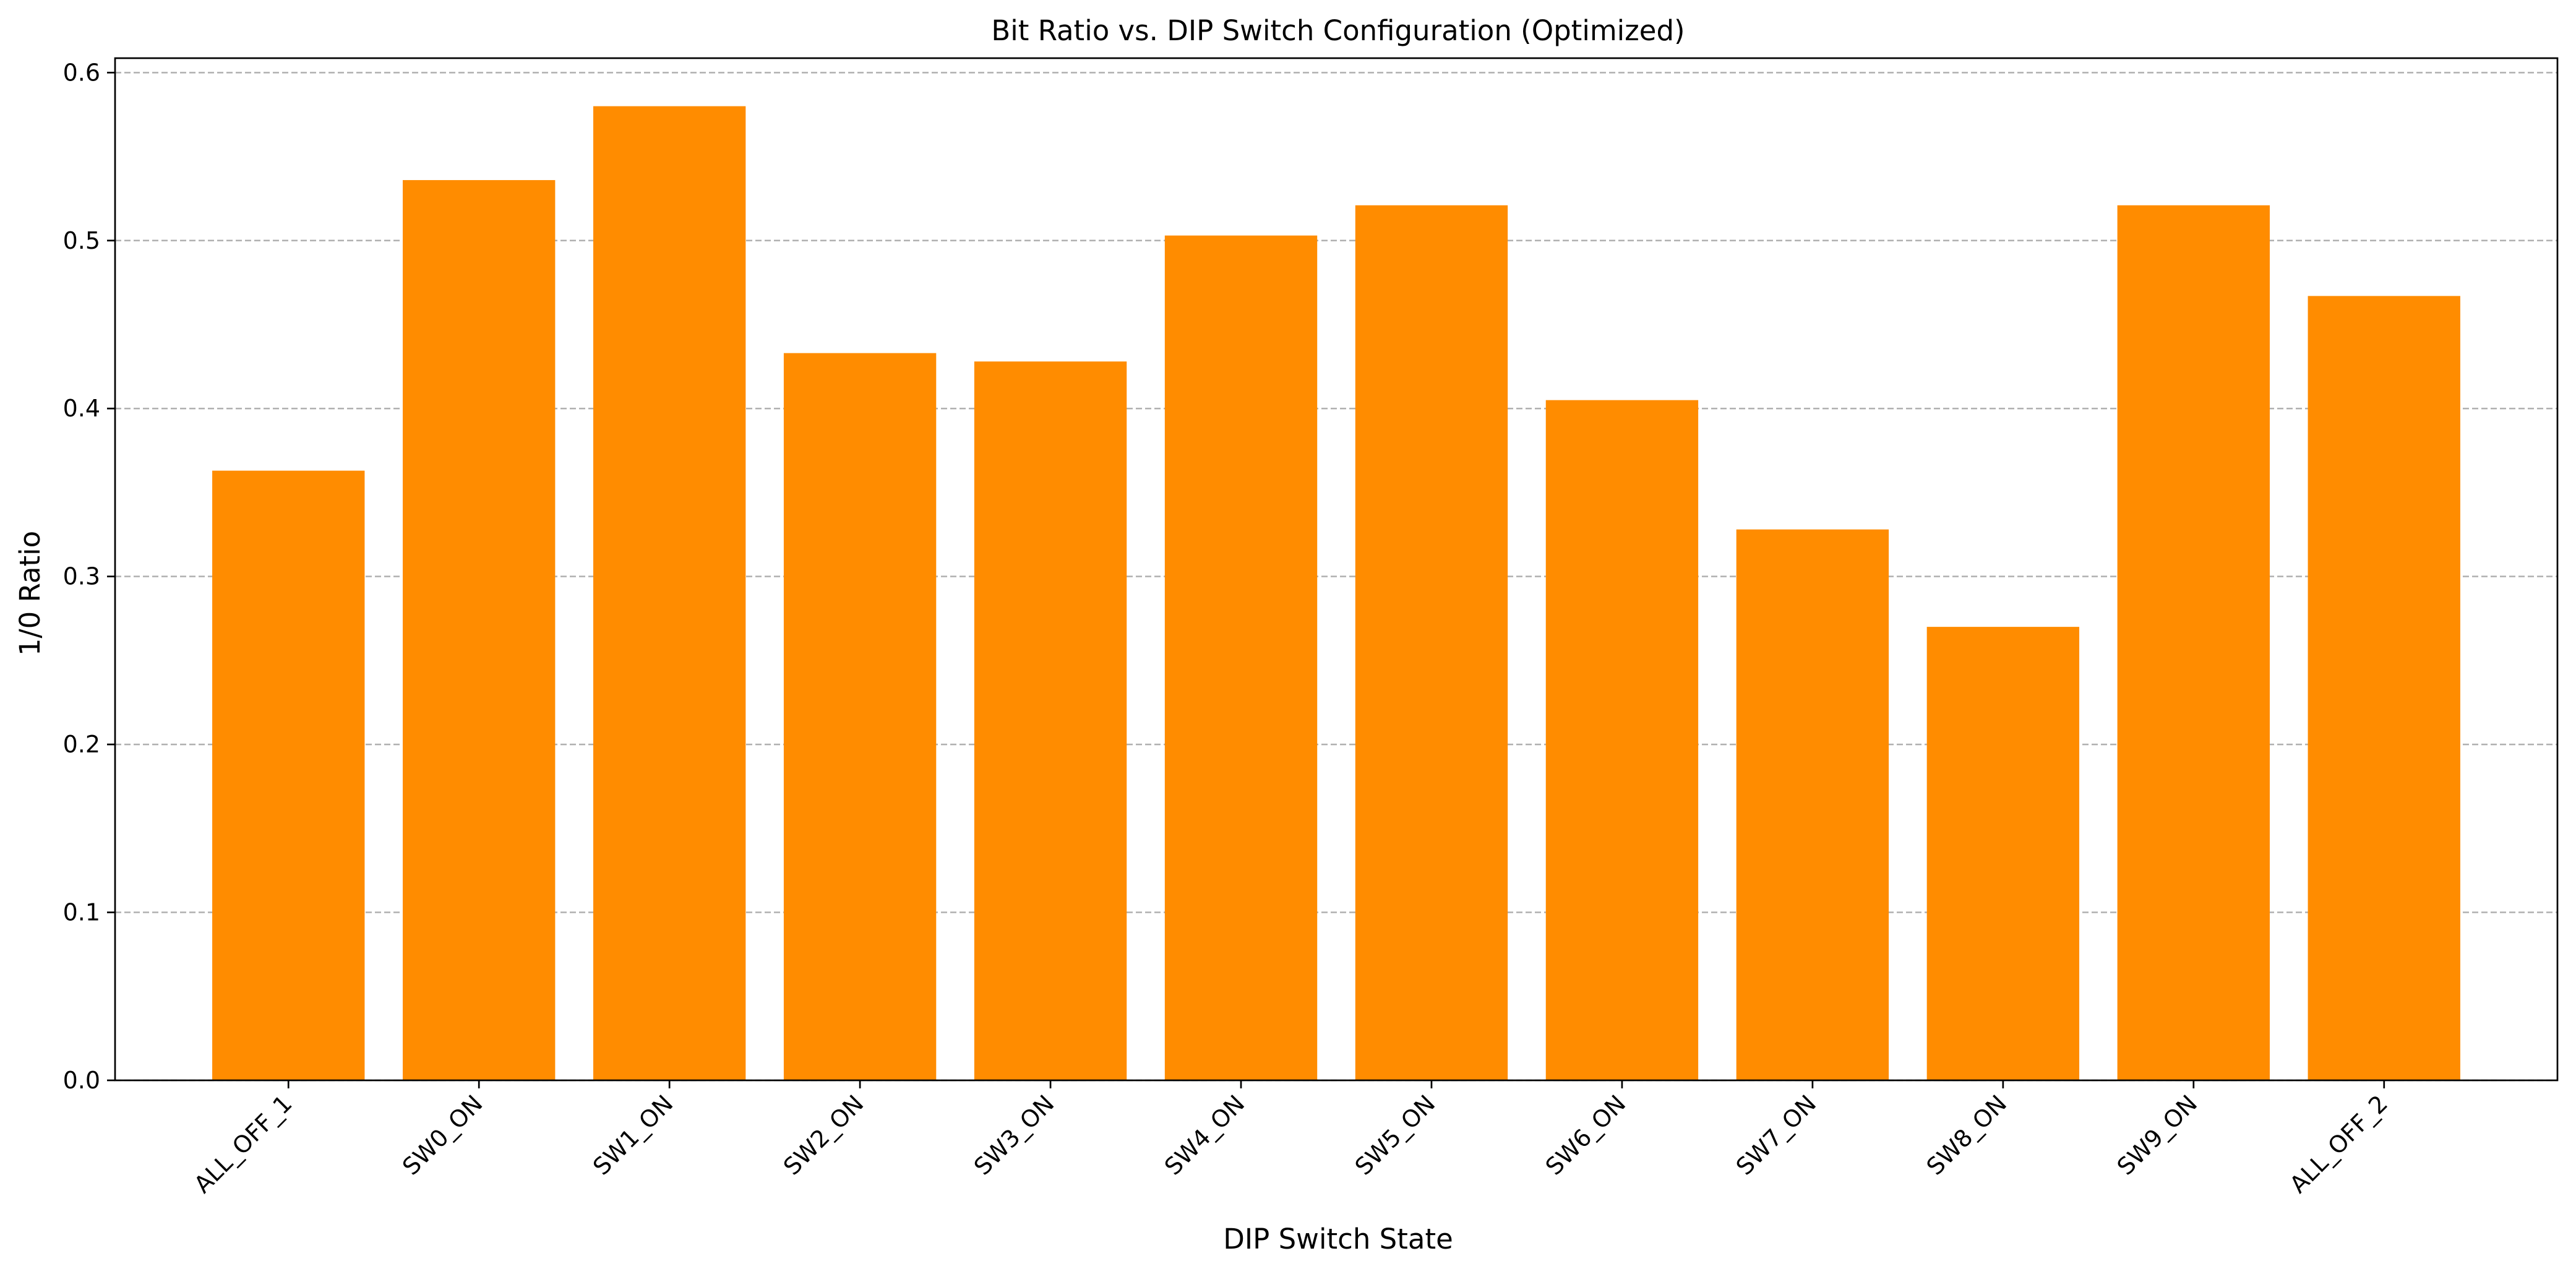 This screenshot has width=2576, height=1274. I want to click on x-axis-label: DIP Switch State, so click(1338, 1239).